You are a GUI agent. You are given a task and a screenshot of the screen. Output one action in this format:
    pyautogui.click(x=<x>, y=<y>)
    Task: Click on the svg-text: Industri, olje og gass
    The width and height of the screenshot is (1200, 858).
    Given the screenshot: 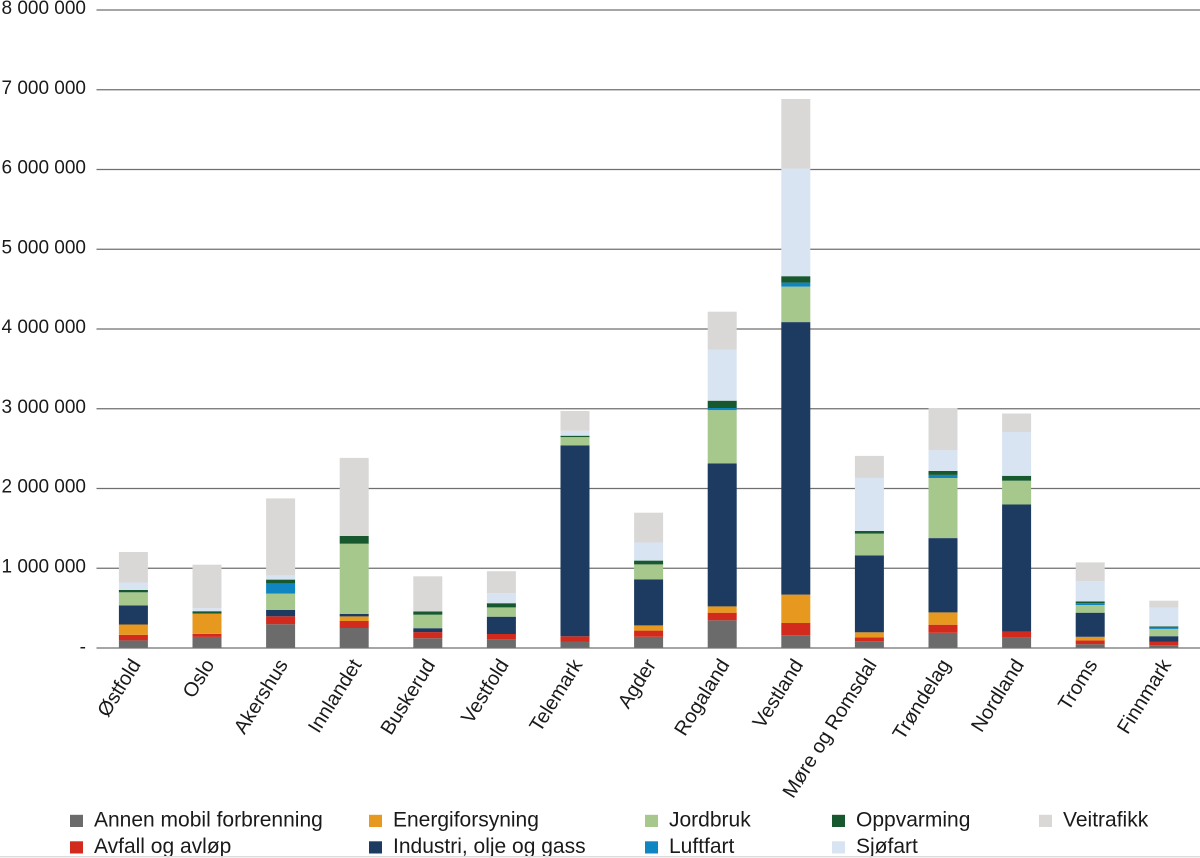 What is the action you would take?
    pyautogui.click(x=489, y=846)
    